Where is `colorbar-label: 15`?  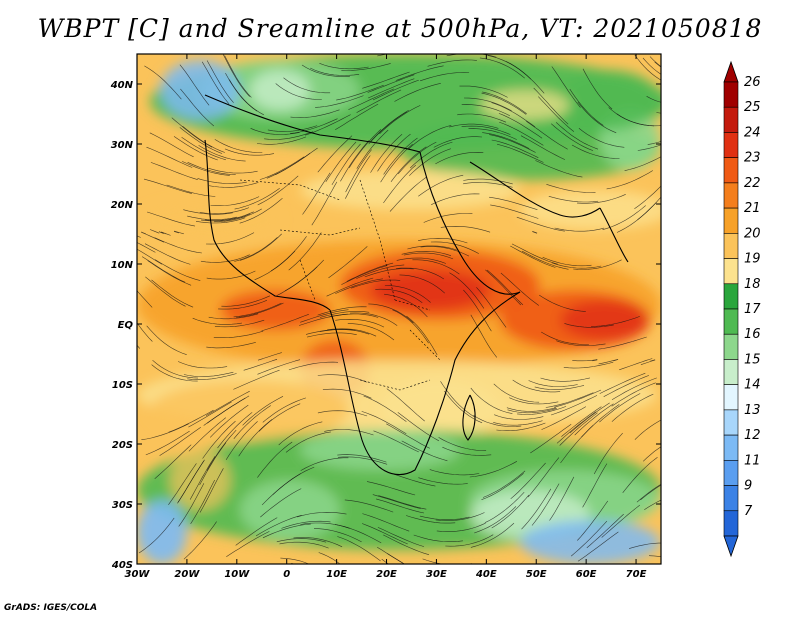 colorbar-label: 15 is located at coordinates (752, 359).